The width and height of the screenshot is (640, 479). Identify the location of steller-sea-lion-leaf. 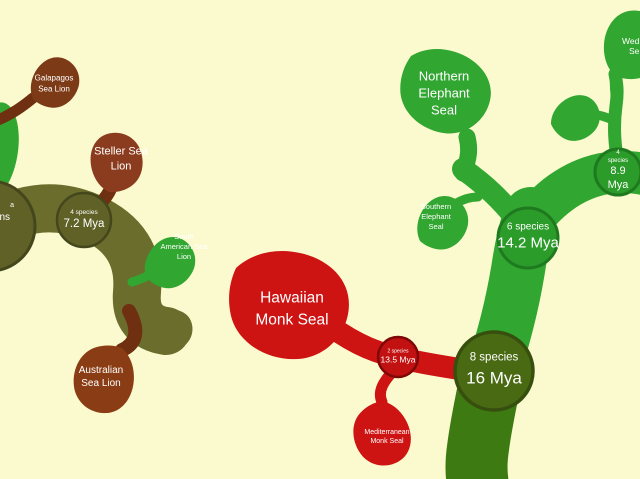
(116, 163).